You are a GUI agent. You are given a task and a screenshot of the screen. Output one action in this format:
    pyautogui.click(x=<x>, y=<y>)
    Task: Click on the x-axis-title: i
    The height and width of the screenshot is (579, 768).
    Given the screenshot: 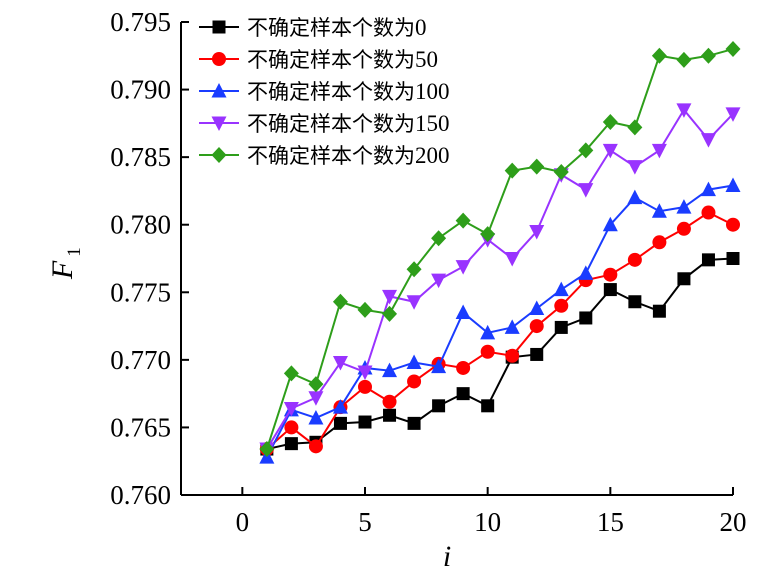 What is the action you would take?
    pyautogui.click(x=447, y=556)
    